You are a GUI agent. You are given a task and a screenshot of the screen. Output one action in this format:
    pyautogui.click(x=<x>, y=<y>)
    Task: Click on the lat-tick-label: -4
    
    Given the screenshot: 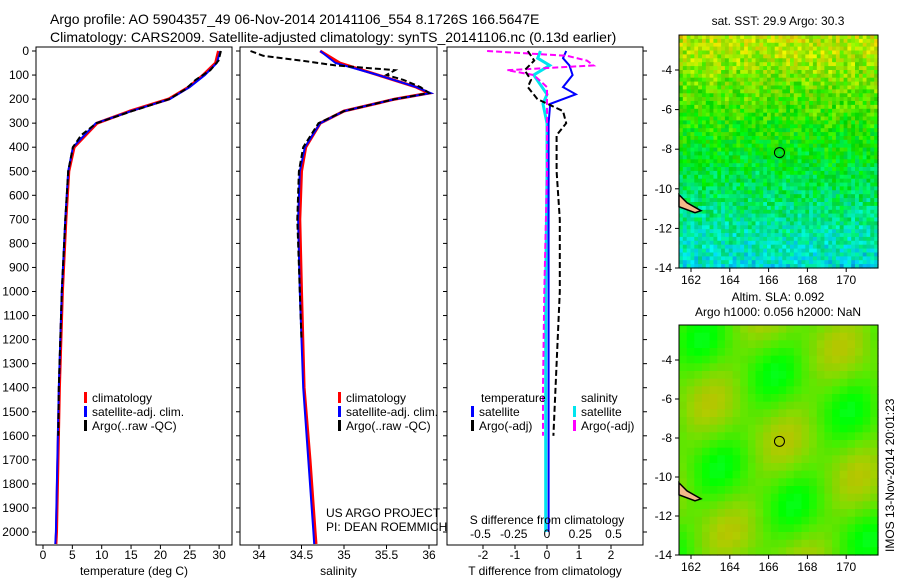 What is the action you would take?
    pyautogui.click(x=666, y=360)
    